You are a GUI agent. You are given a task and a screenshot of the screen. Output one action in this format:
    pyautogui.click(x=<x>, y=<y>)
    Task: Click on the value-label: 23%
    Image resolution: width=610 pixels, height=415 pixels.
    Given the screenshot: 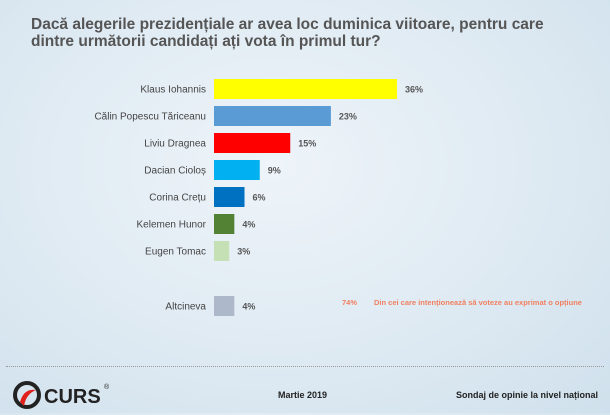 What is the action you would take?
    pyautogui.click(x=348, y=117)
    